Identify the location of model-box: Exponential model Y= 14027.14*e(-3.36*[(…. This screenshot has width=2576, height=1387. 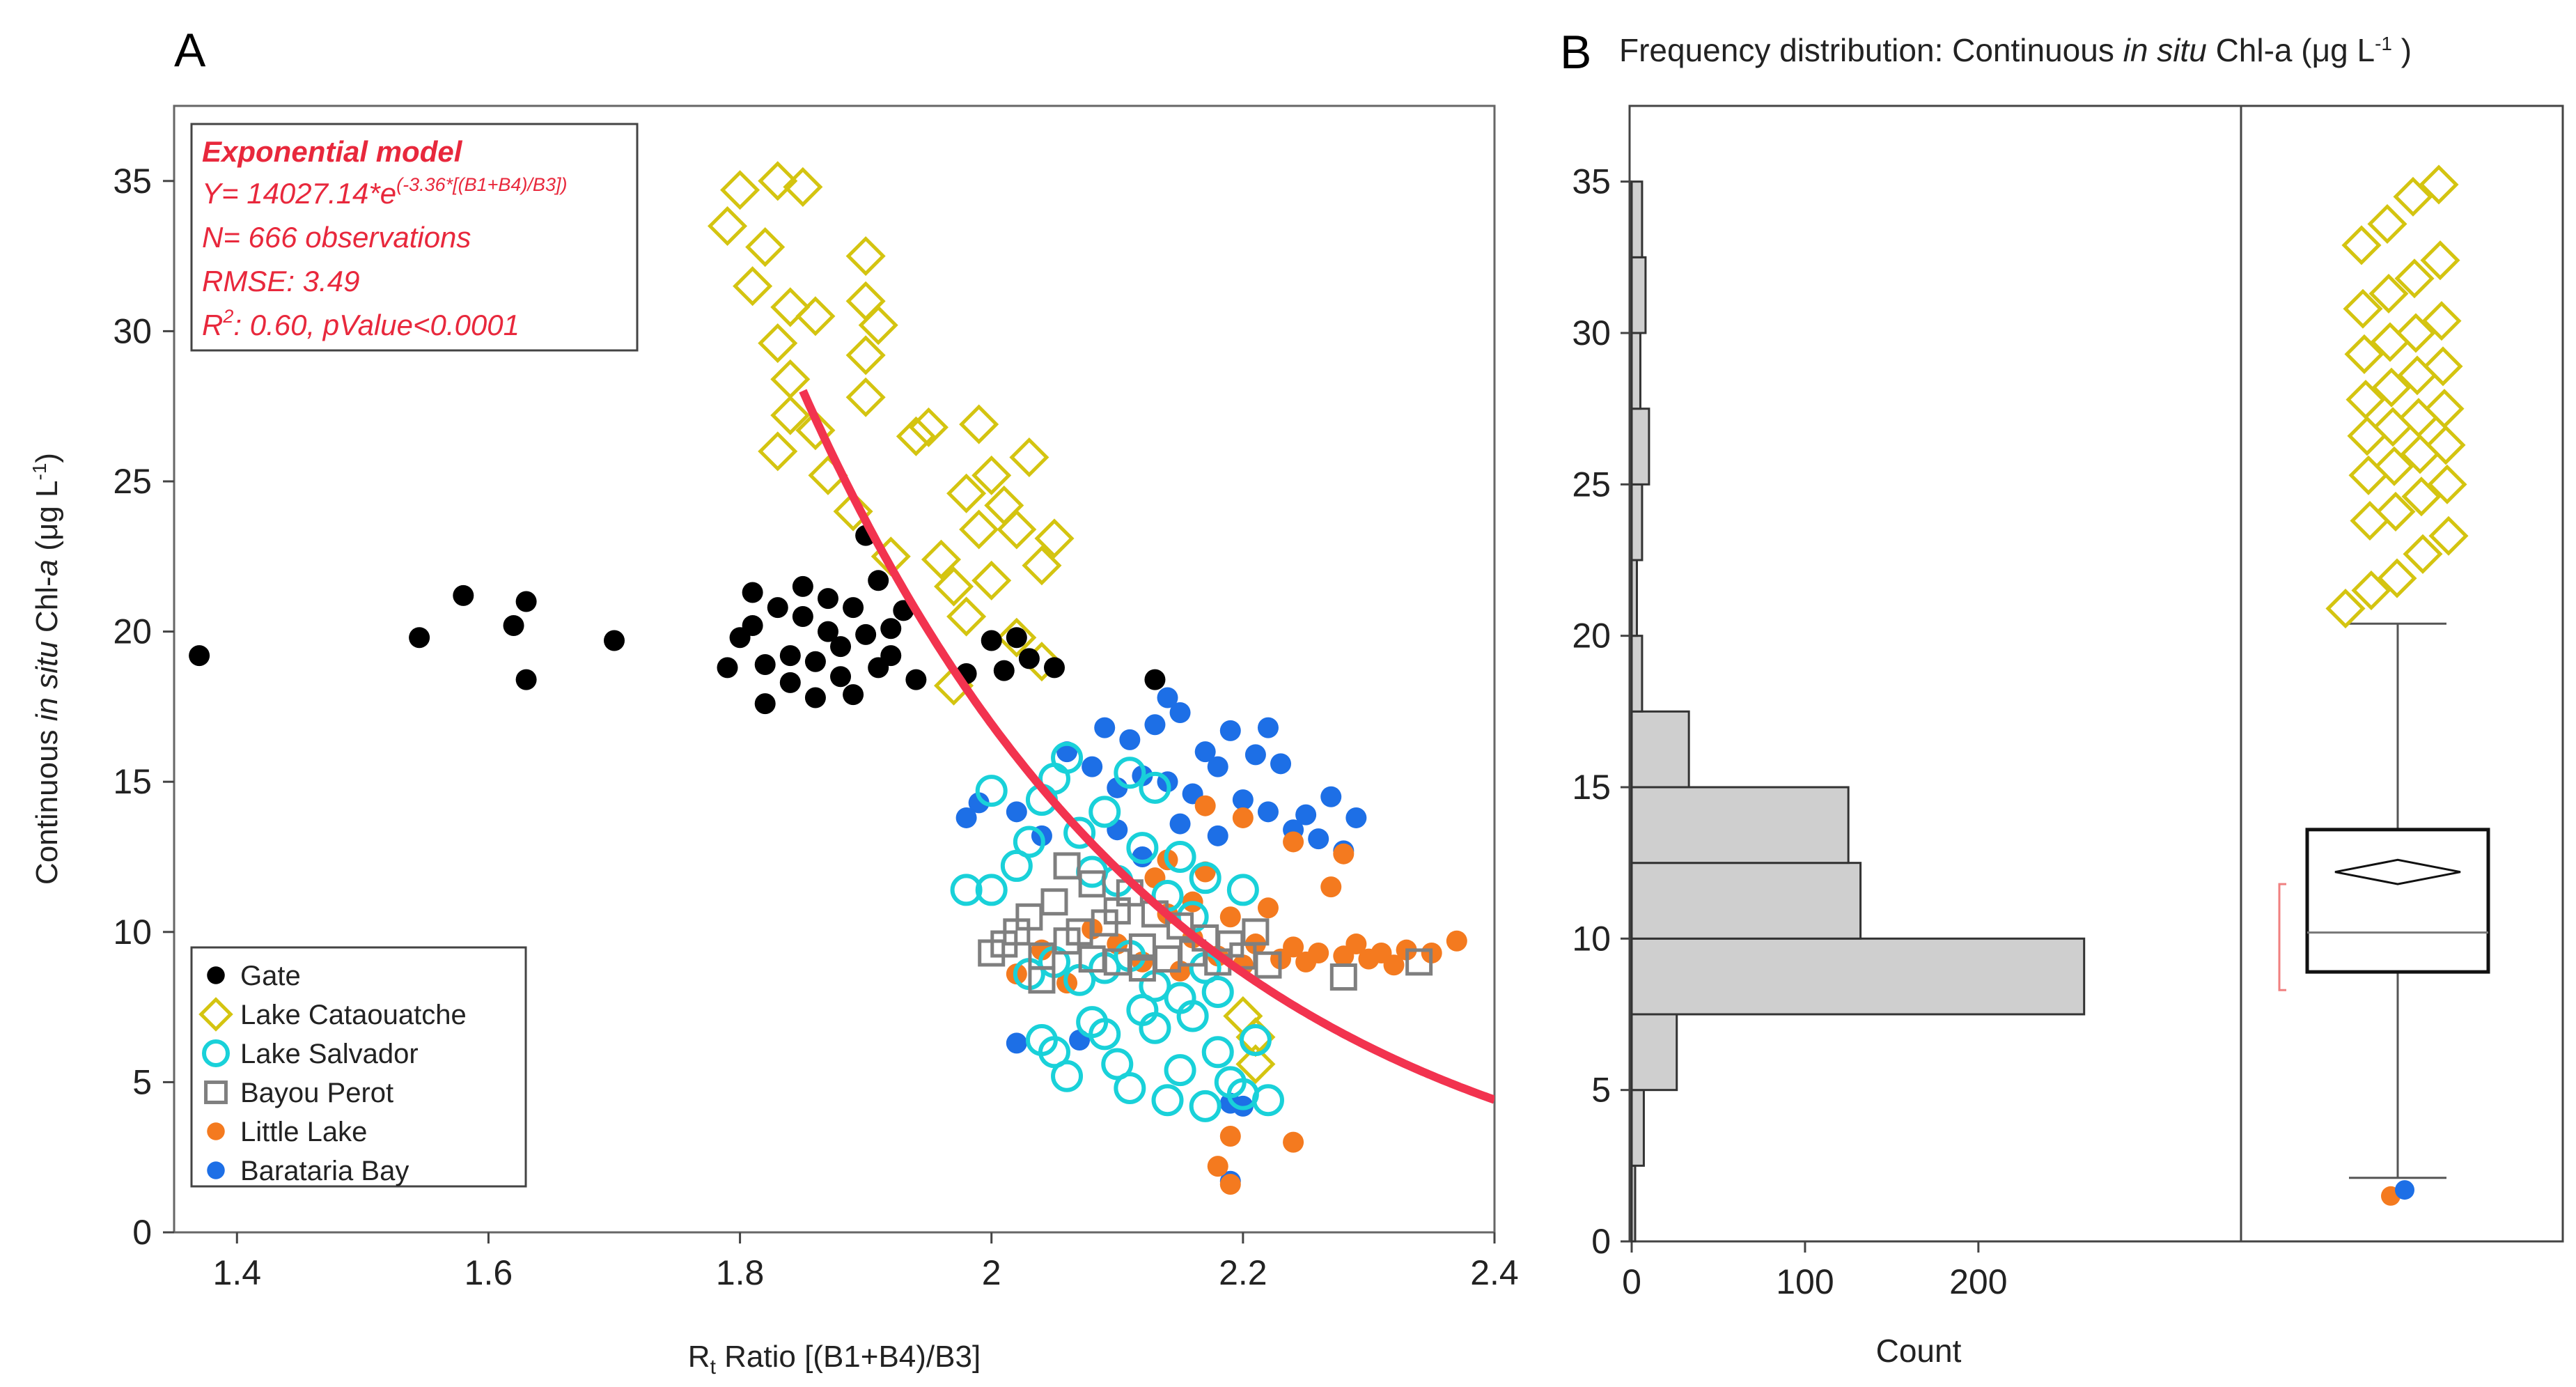
(414, 238).